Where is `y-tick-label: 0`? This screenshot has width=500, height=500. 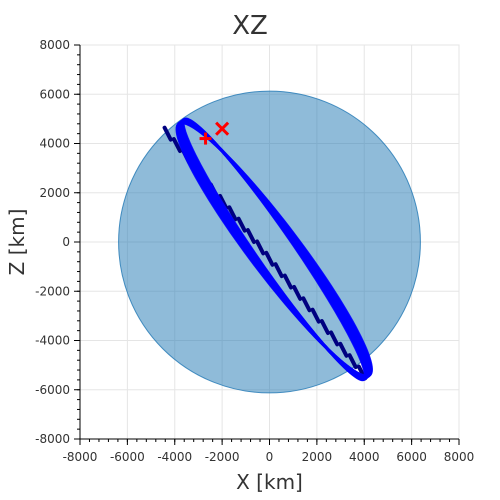 y-tick-label: 0 is located at coordinates (66, 242).